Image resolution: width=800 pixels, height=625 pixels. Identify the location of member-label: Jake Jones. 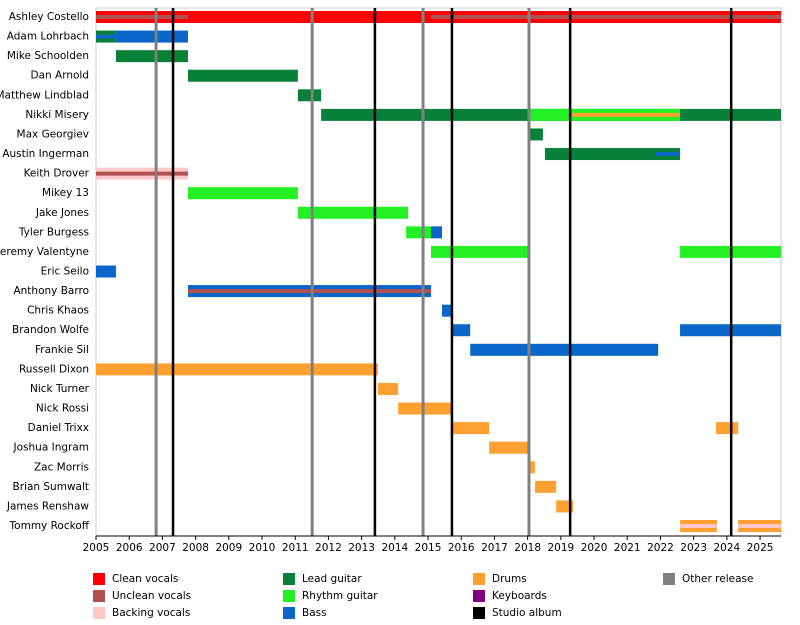
(62, 213).